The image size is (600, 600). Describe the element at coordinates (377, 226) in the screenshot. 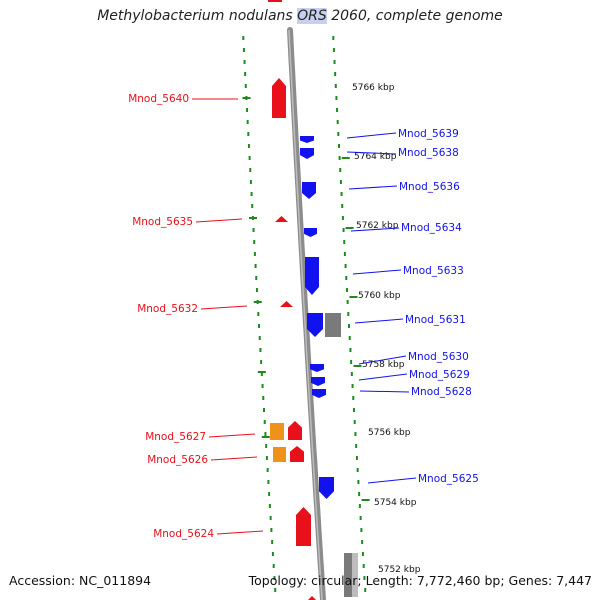

I see `scale-label: 5762 kbp` at that location.